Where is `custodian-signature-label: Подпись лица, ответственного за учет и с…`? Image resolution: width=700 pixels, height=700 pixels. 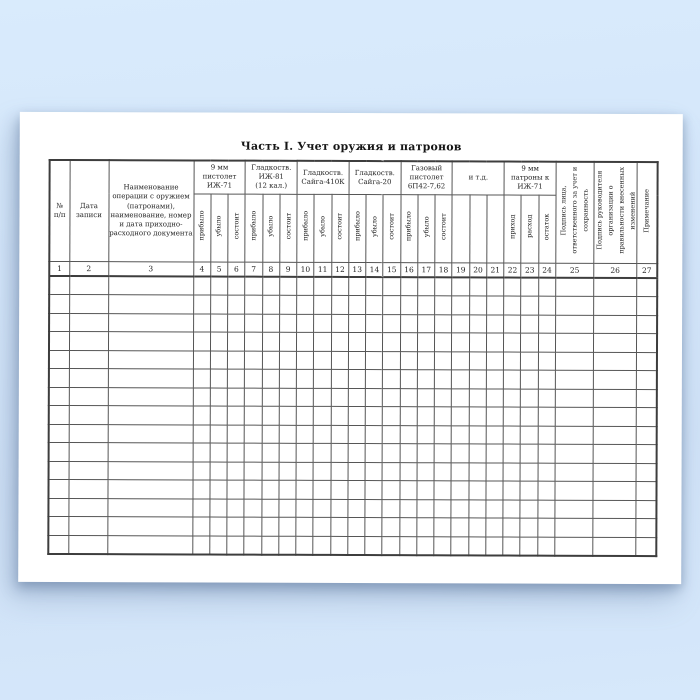
custodian-signature-label: Подпись лица, ответственного за учет и с… is located at coordinates (574, 210).